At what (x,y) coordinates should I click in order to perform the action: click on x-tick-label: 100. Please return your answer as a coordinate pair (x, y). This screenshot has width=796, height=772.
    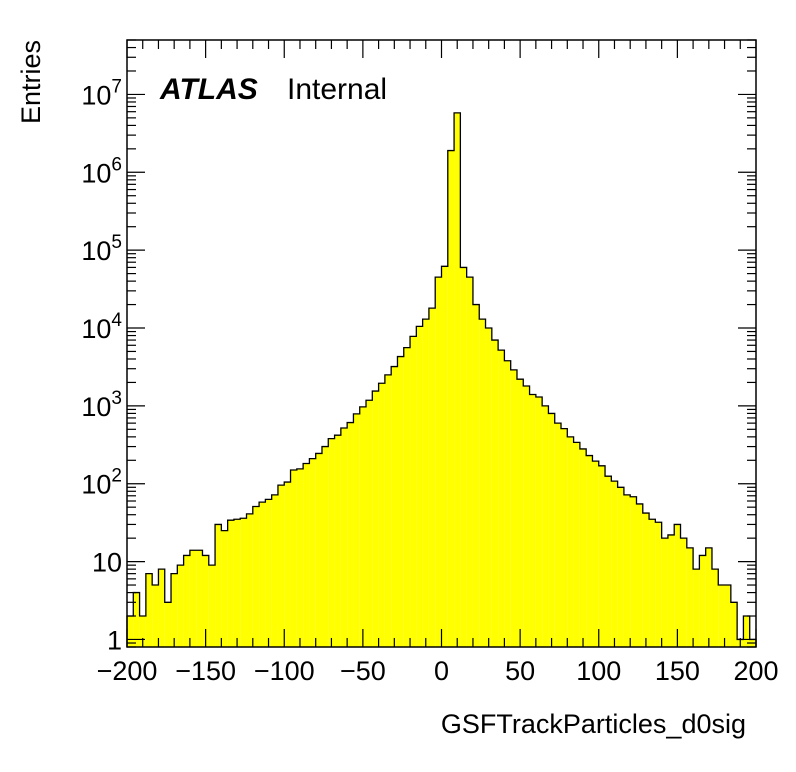
    Looking at the image, I should click on (598, 671).